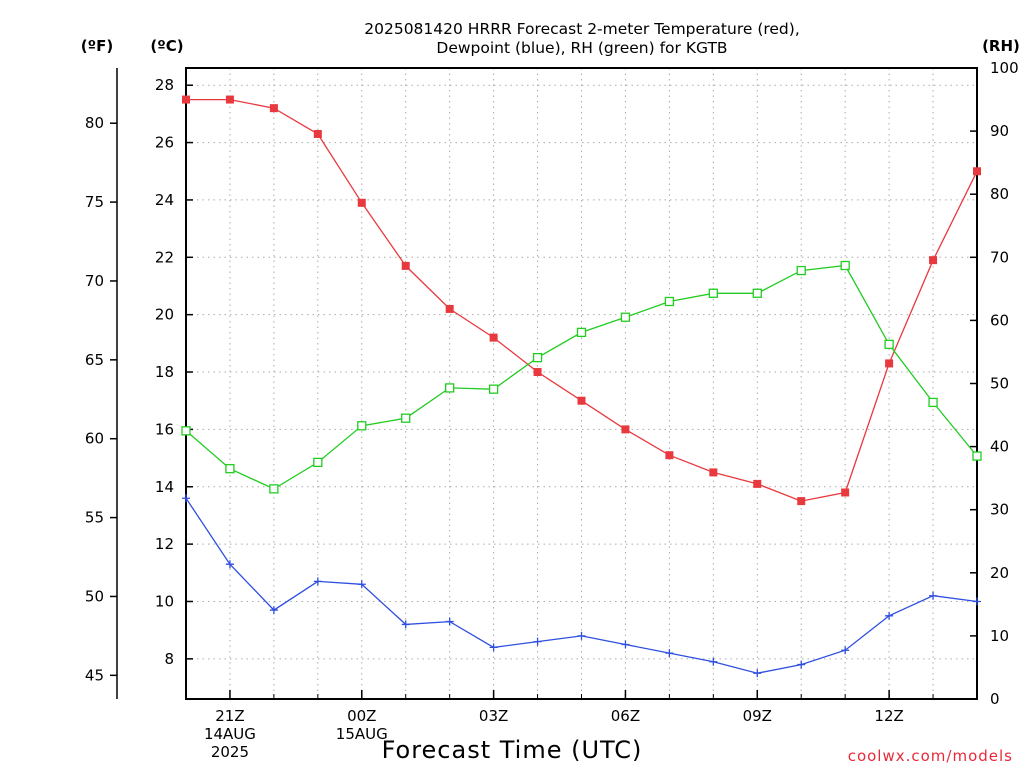  I want to click on celsius-tick-label: 10, so click(164, 601).